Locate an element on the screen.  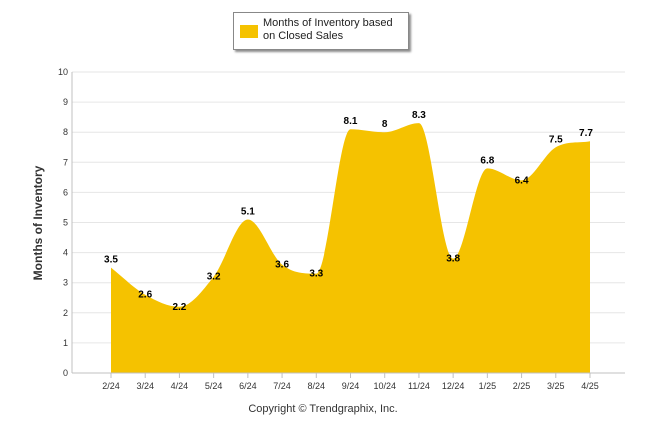
data-label: 3.2 is located at coordinates (214, 277).